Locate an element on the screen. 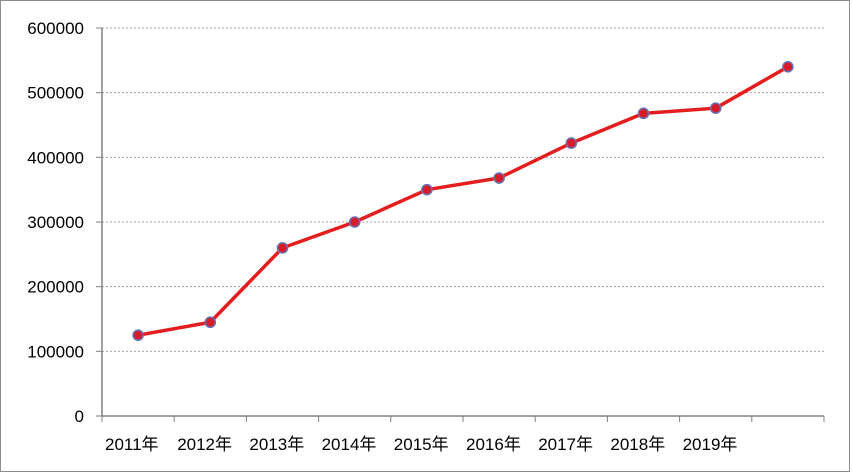 Image resolution: width=852 pixels, height=474 pixels. x-tick-label: 2015年 is located at coordinates (421, 444).